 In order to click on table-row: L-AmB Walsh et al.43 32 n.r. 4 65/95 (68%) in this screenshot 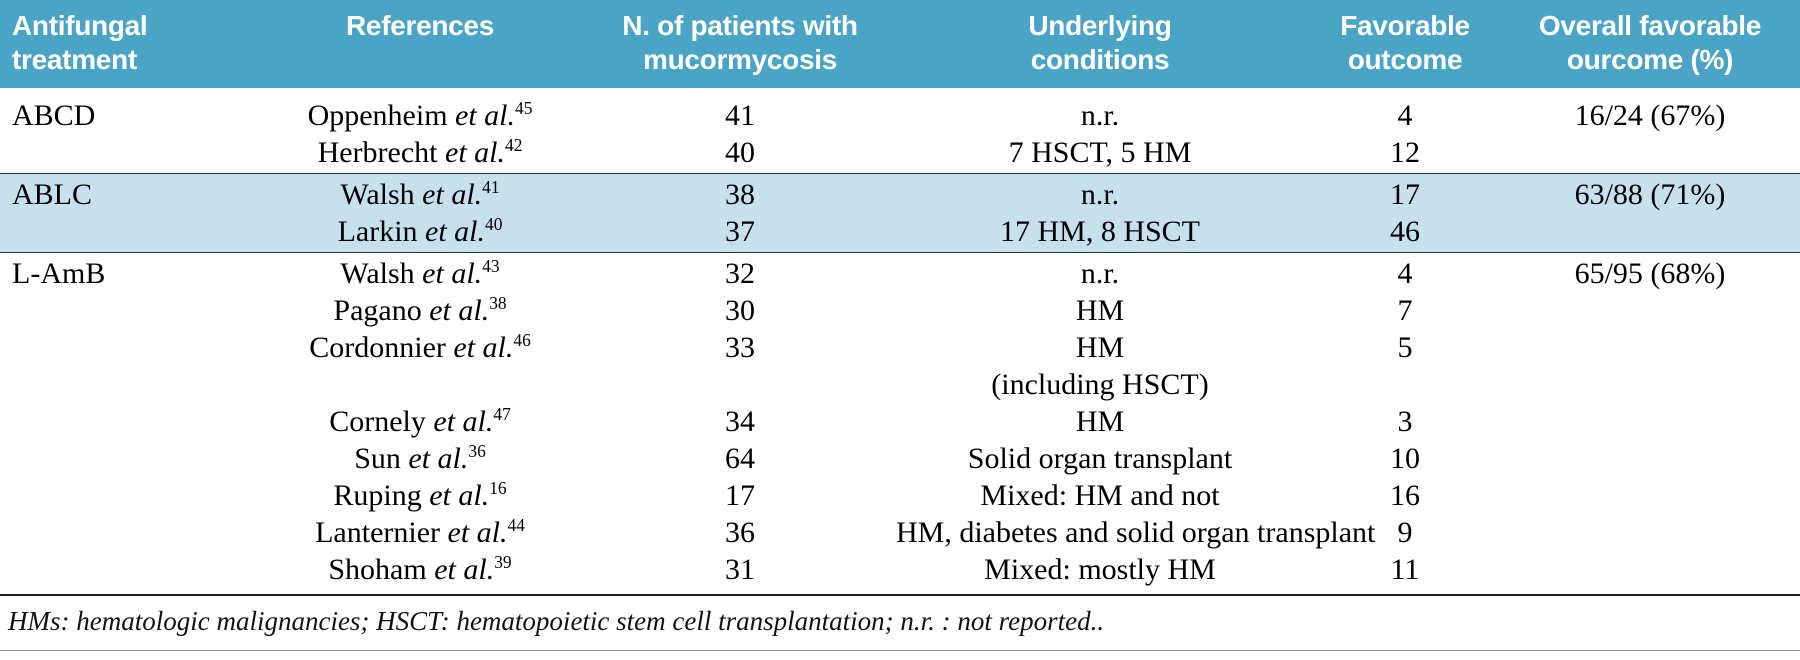, I will do `click(900, 272)`.